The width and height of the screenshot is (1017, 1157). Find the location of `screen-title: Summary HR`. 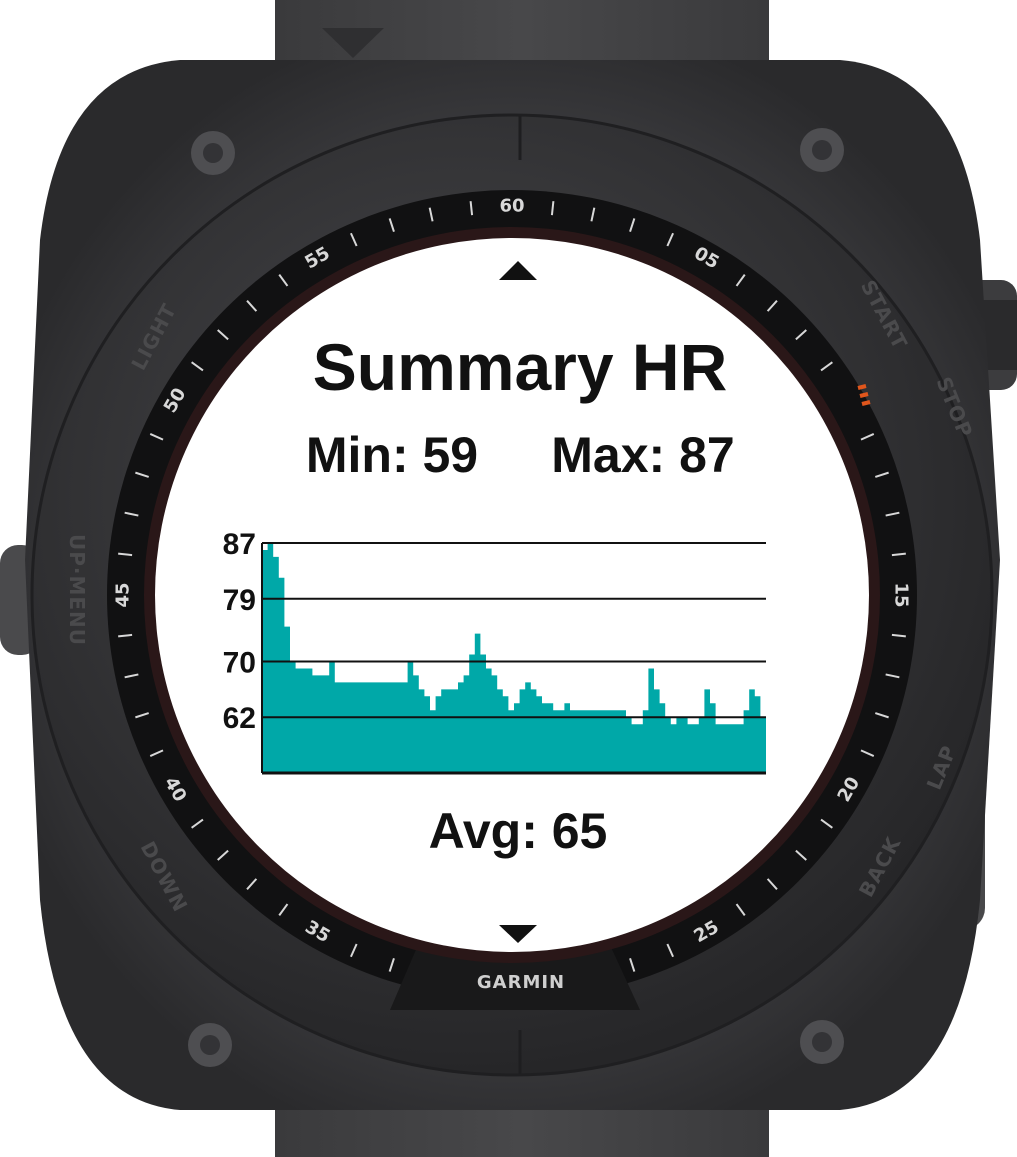

screen-title: Summary HR is located at coordinates (520, 367).